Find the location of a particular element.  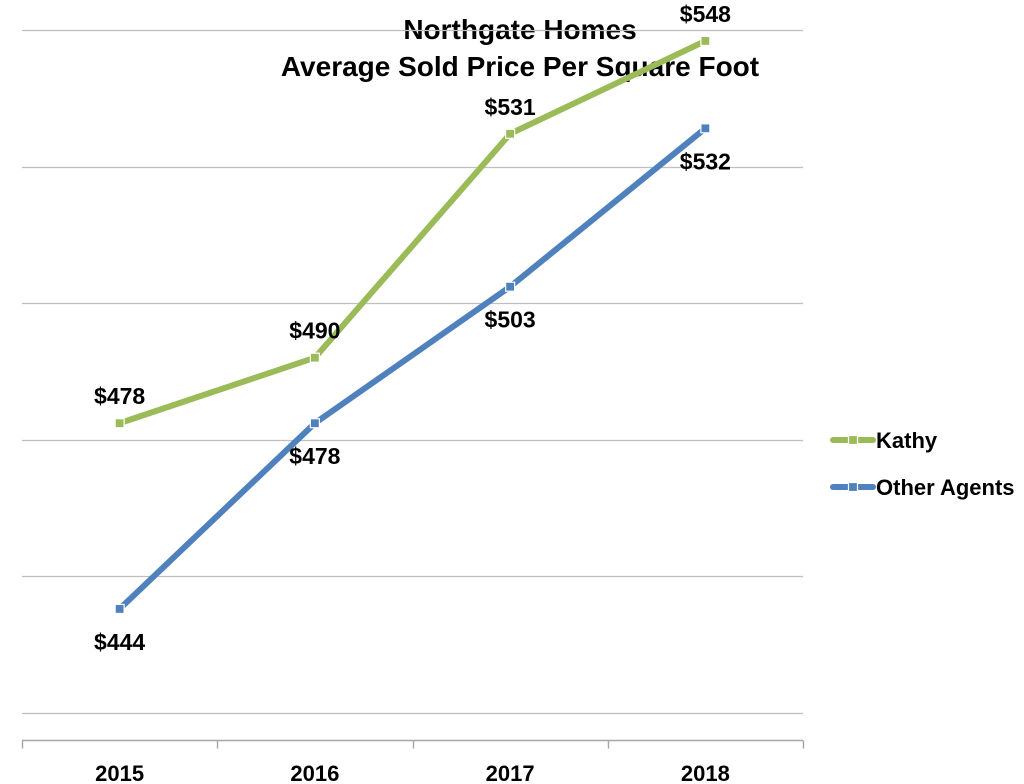

x-tick-label: 2017 is located at coordinates (510, 772).